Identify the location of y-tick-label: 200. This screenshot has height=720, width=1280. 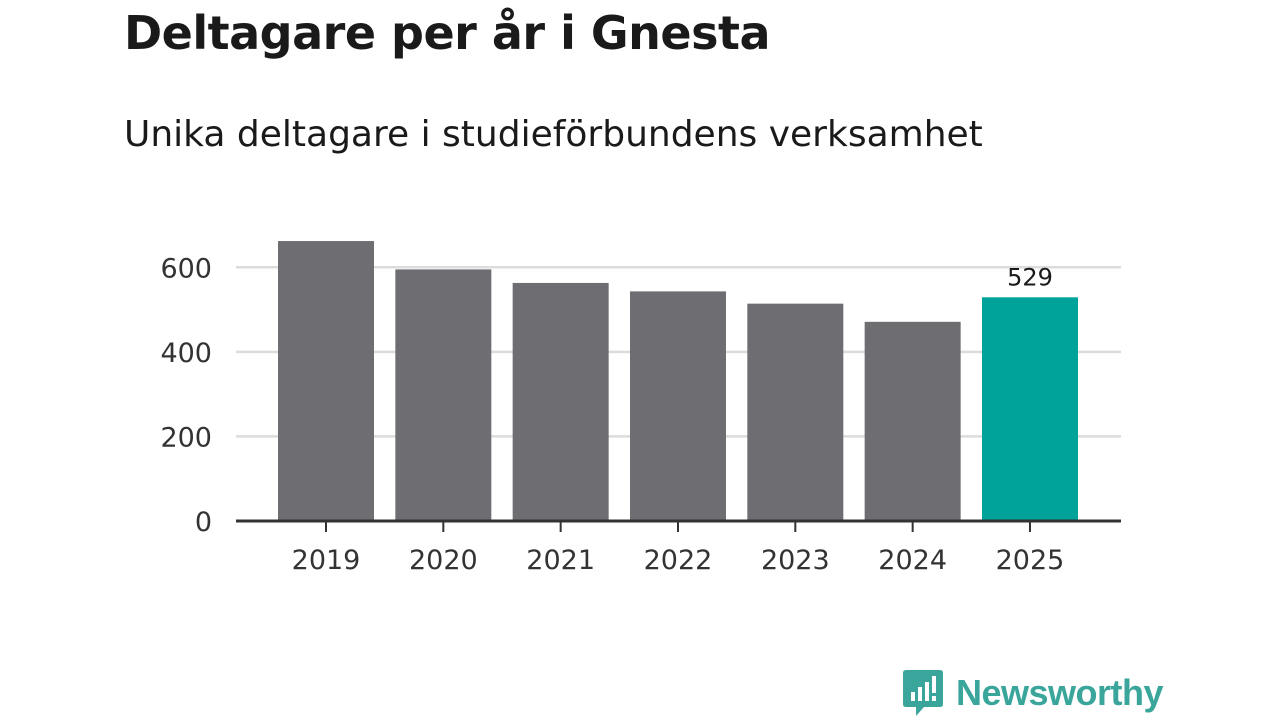
(186, 437).